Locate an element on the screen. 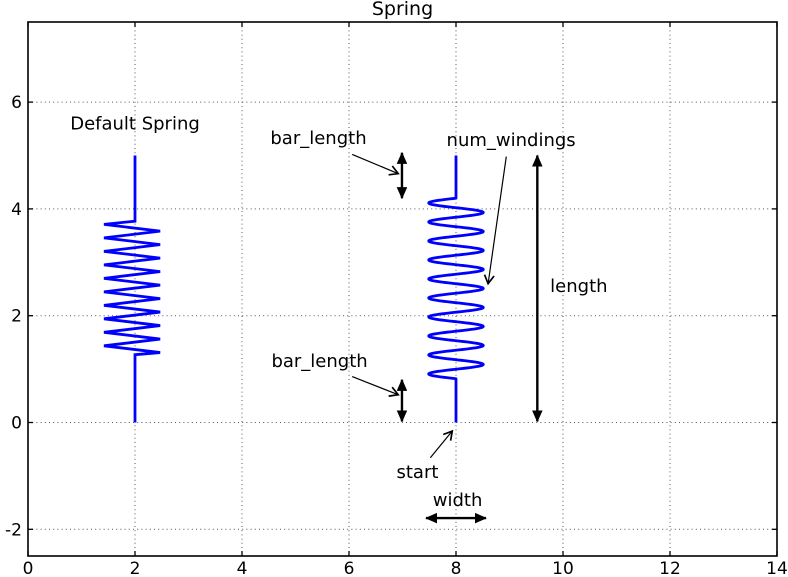 Image resolution: width=788 pixels, height=577 pixels. arrow-num-windings-pointer is located at coordinates (495, 221).